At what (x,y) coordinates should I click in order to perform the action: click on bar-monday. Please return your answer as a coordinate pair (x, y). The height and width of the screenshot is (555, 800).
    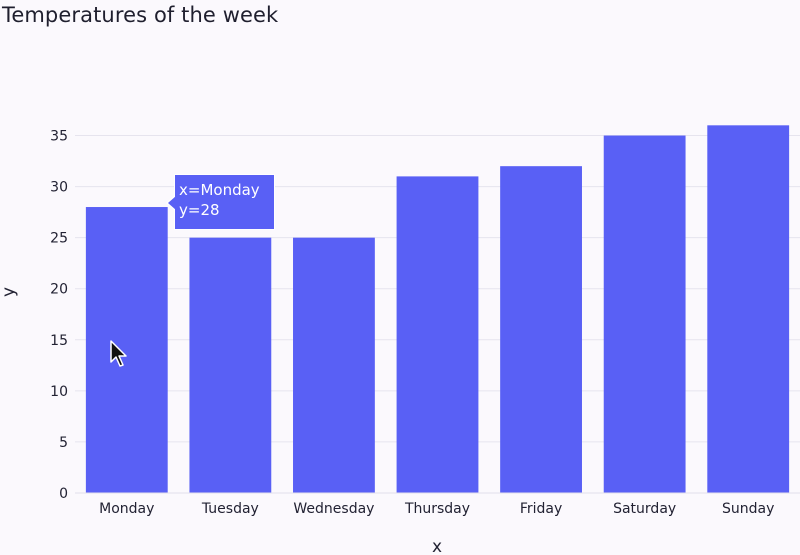
    Looking at the image, I should click on (126, 350).